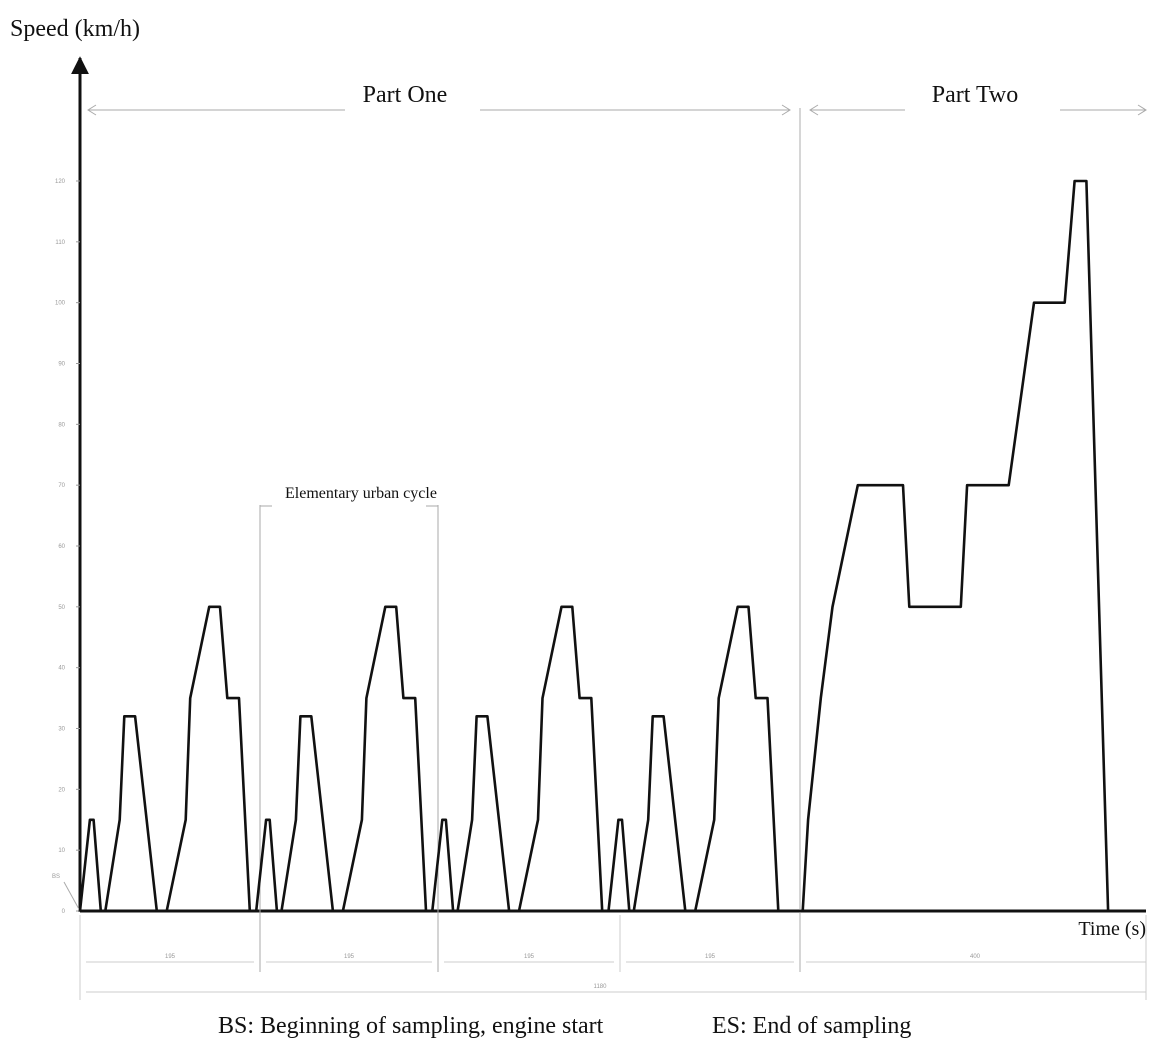 Image resolution: width=1156 pixels, height=1046 pixels. I want to click on y-tick-label: 20, so click(61, 790).